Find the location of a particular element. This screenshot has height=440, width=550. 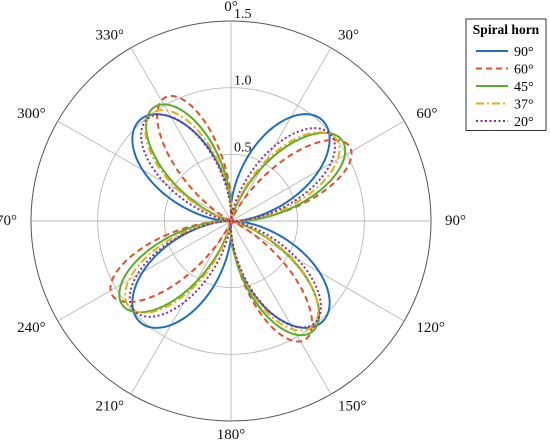

theta-tick-label: 330° is located at coordinates (110, 36).